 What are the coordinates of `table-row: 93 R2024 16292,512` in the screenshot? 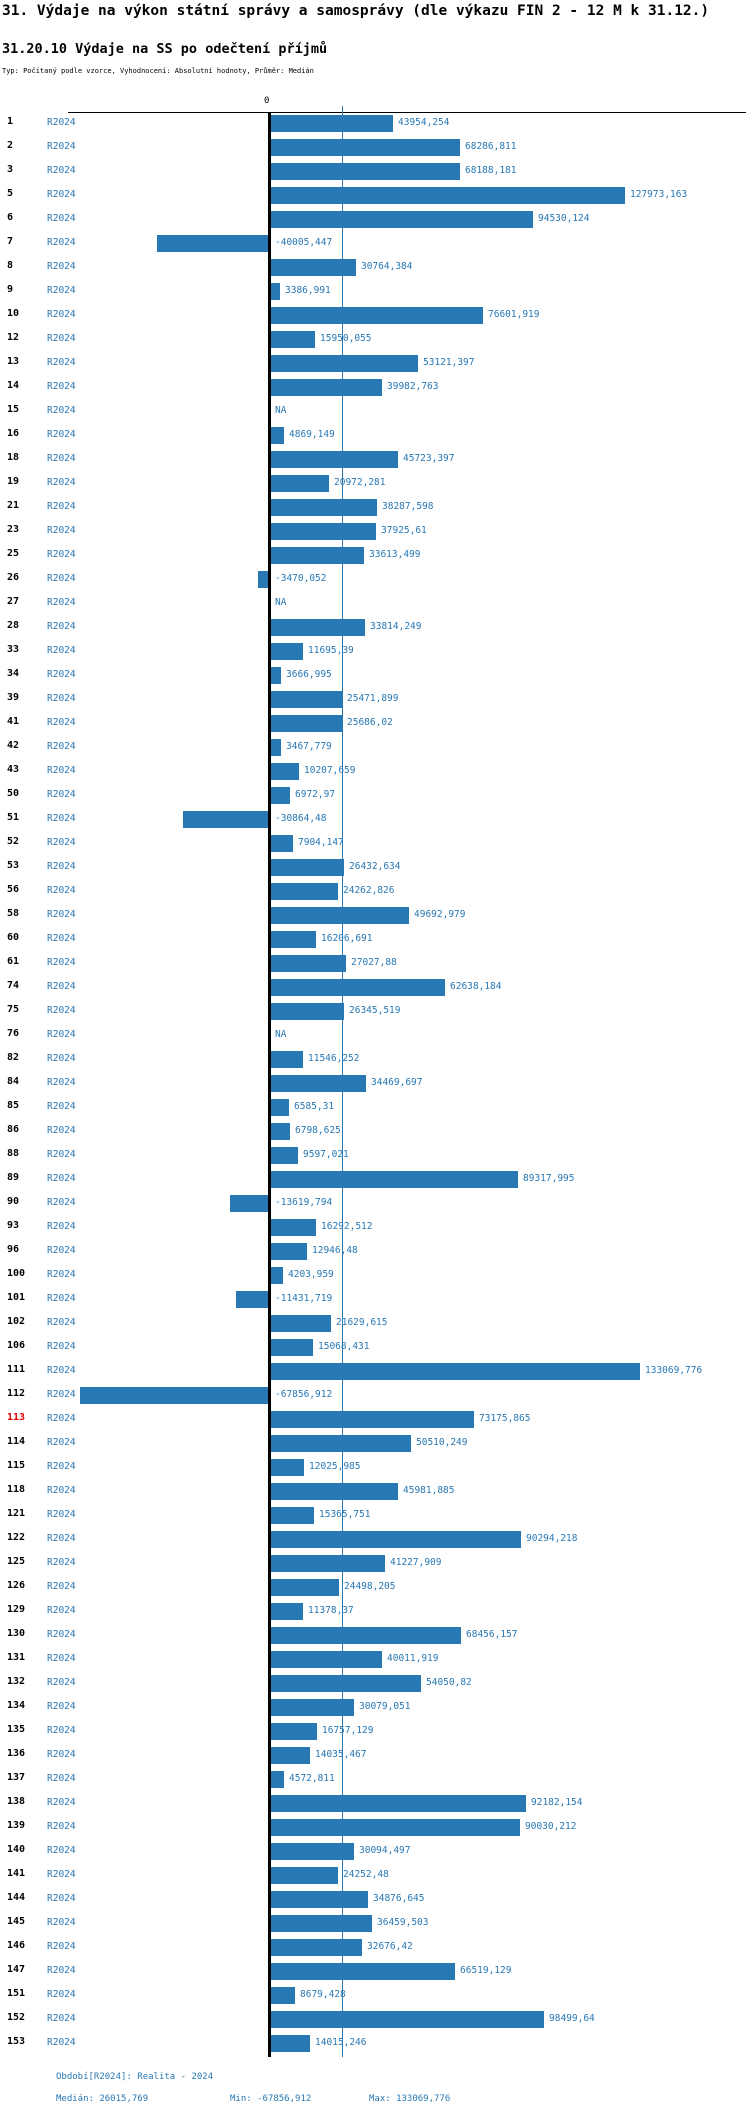 It's located at (375, 1227).